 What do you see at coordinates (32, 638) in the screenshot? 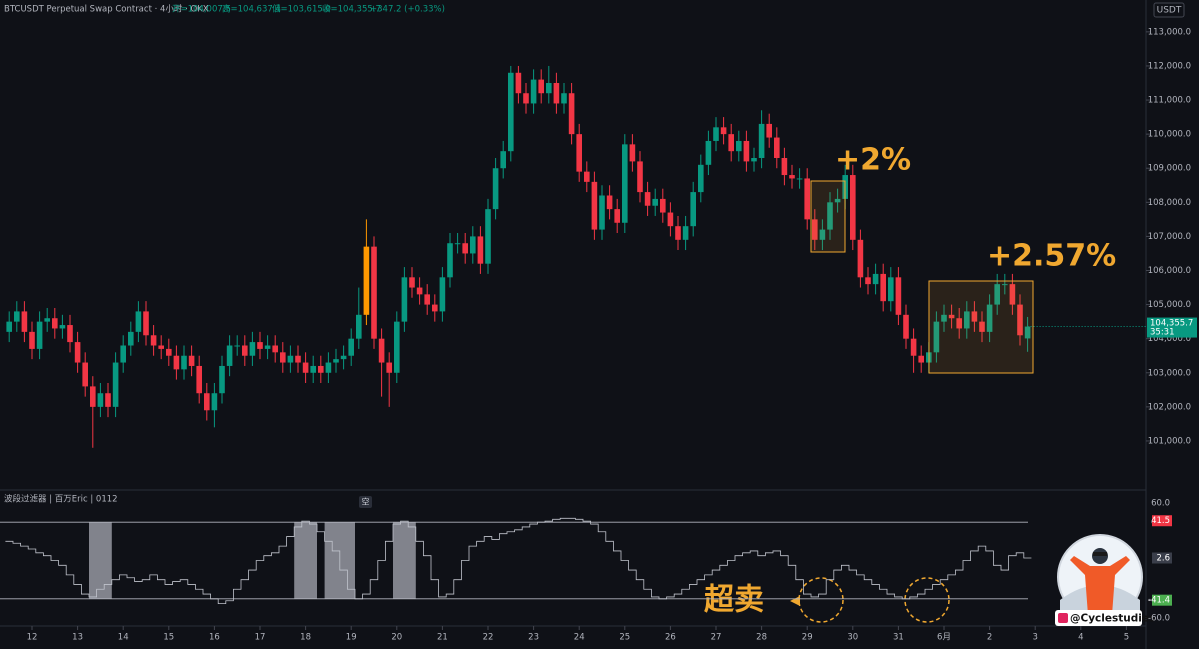
I see `x-tick-label: 12` at bounding box center [32, 638].